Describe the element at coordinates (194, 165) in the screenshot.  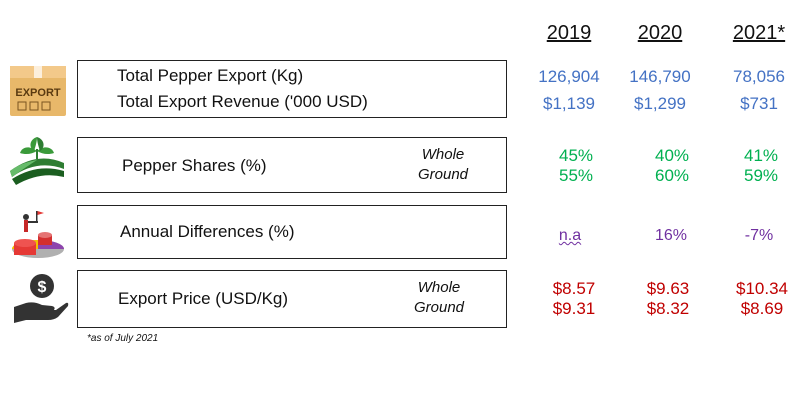
I see `pepper-shares-label: Pepper Shares (%)` at that location.